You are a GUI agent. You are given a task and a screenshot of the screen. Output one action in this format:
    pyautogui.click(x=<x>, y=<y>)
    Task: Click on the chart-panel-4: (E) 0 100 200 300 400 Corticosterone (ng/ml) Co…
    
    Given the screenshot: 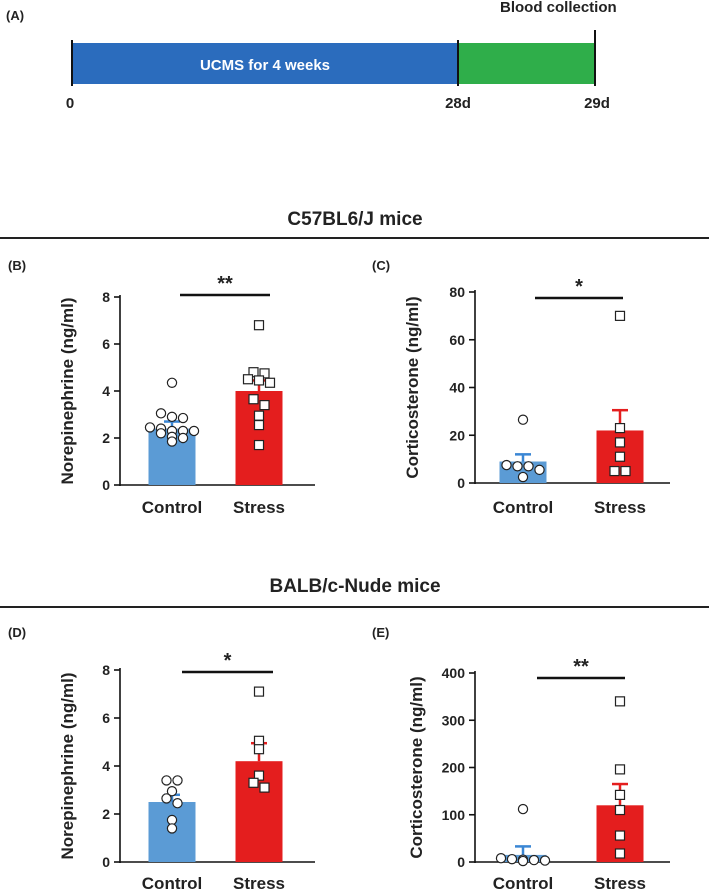 What is the action you would take?
    pyautogui.click(x=521, y=758)
    